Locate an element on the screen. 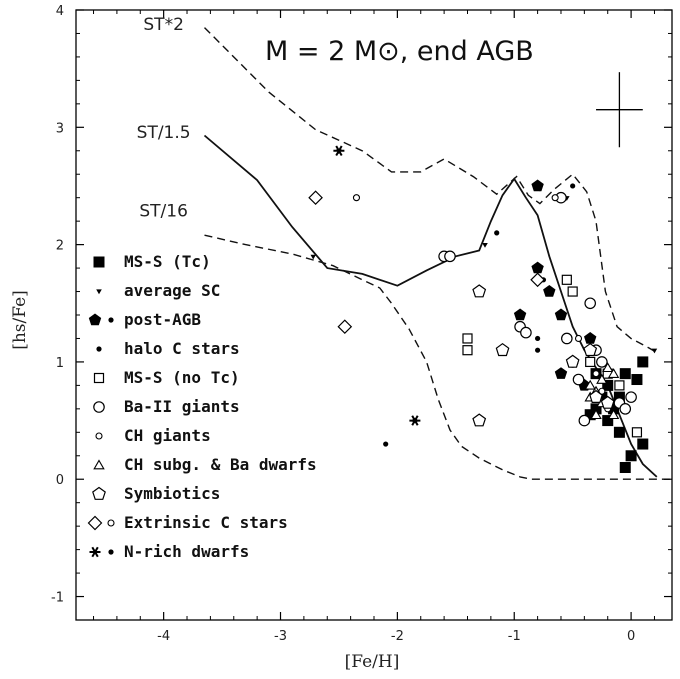 The height and width of the screenshot is (679, 680). y-tick-label: 3 is located at coordinates (60, 128).